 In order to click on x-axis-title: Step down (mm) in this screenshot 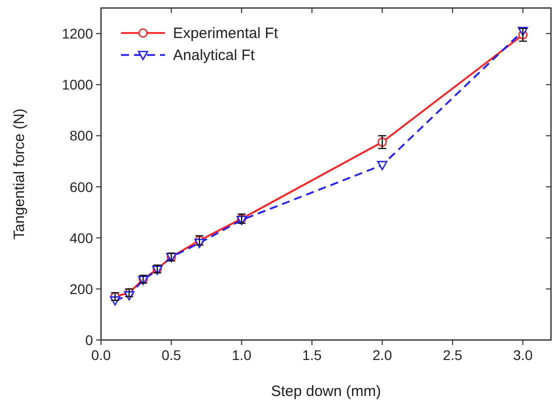, I will do `click(326, 391)`.